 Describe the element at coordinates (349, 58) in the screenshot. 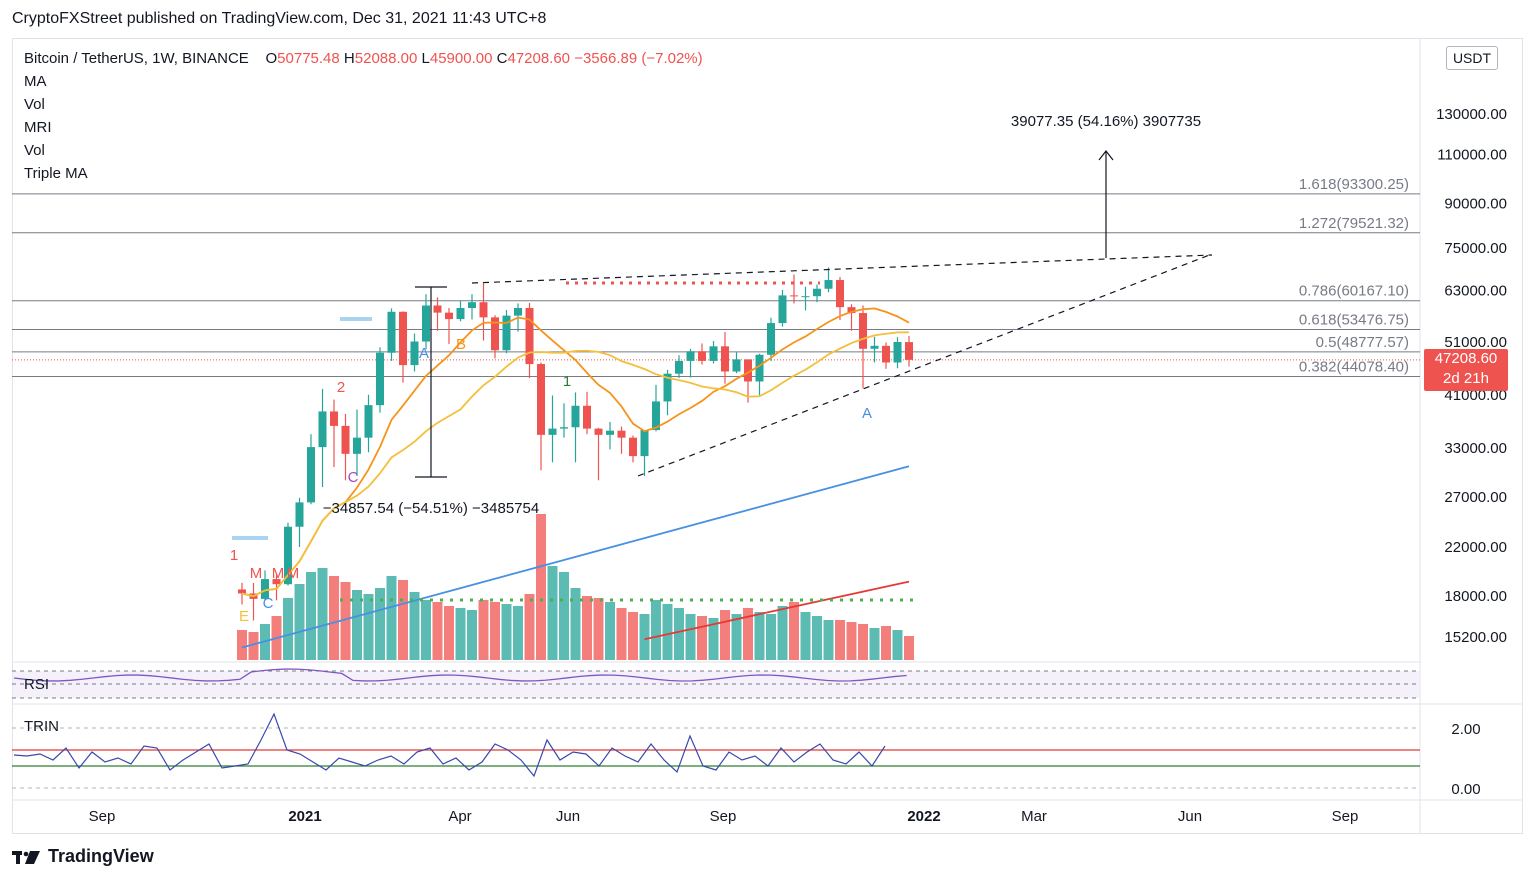

I see `high-label: H` at that location.